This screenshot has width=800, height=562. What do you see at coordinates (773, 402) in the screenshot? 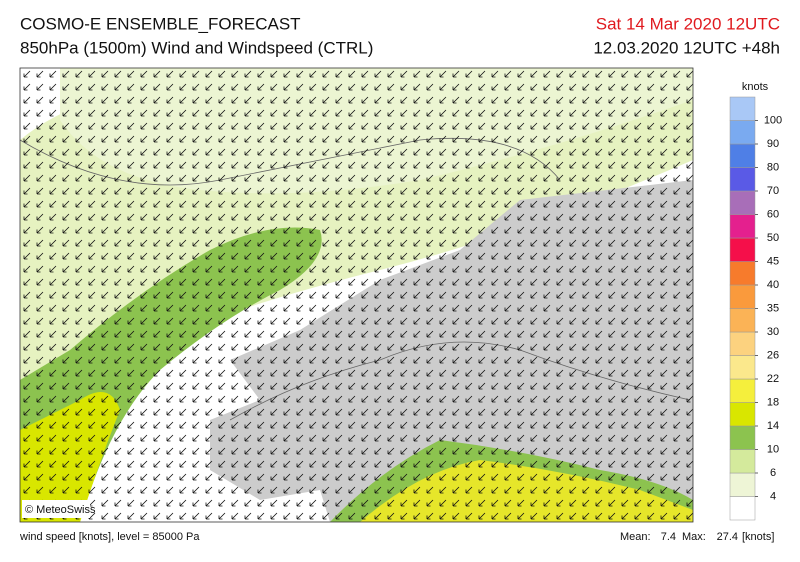
I see `colorbar-label: 18` at bounding box center [773, 402].